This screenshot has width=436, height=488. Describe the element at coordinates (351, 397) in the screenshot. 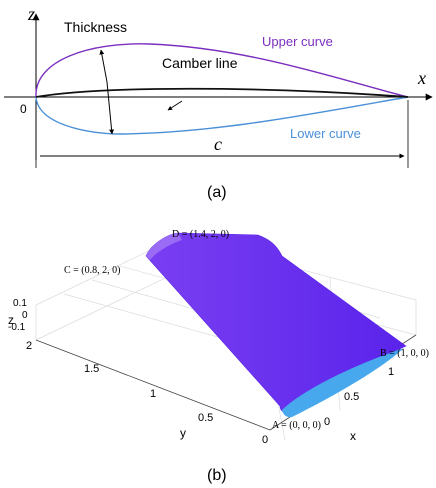

I see `x-tick: 0.5` at that location.